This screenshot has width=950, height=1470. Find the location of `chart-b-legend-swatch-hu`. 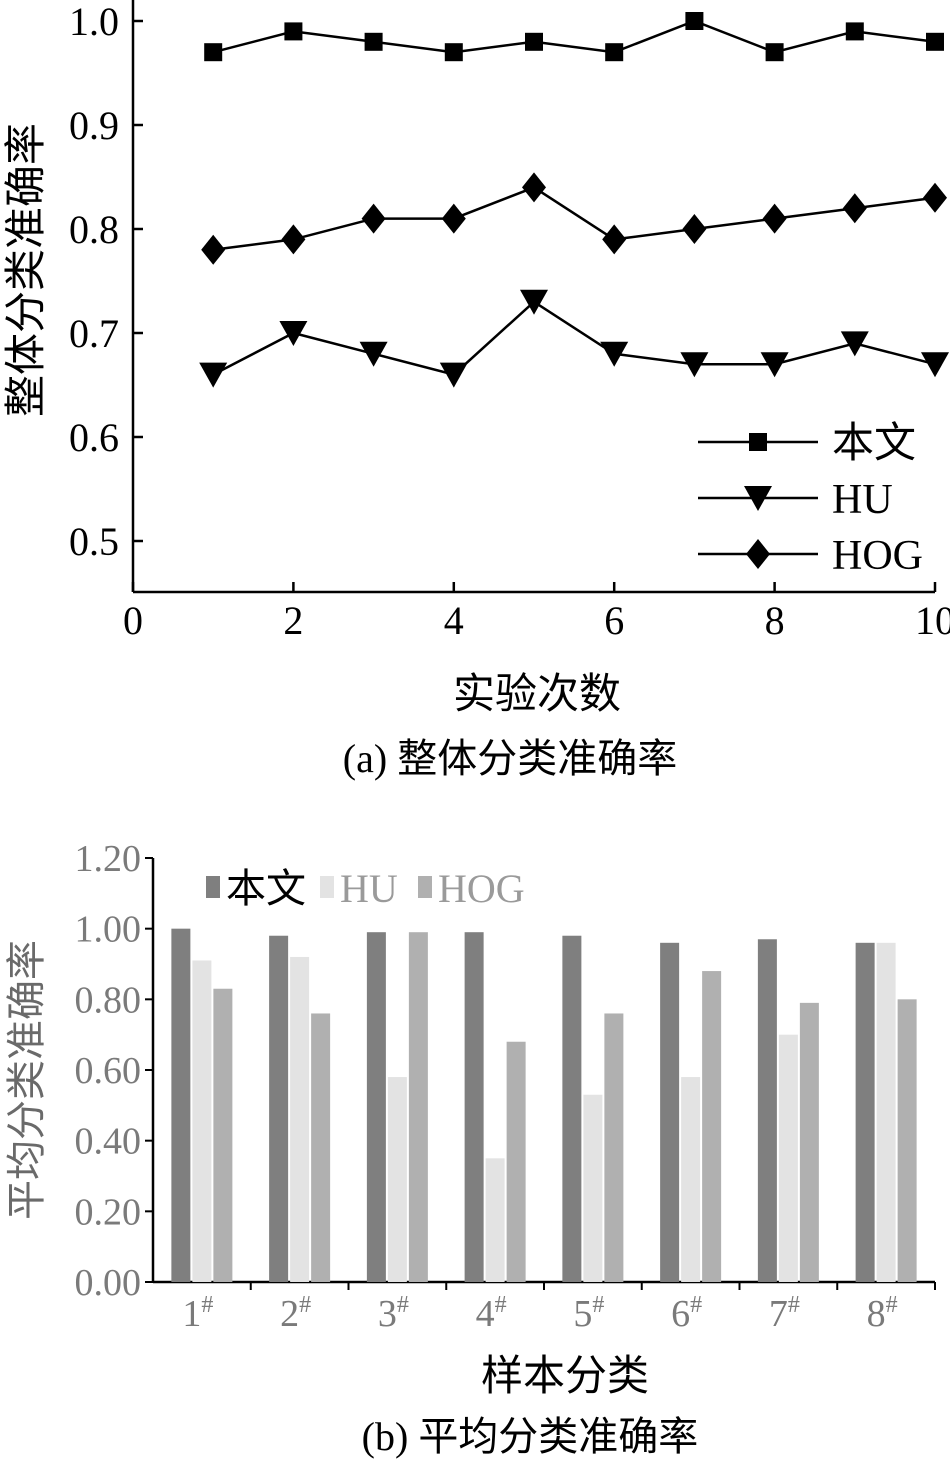

chart-b-legend-swatch-hu is located at coordinates (327, 887).